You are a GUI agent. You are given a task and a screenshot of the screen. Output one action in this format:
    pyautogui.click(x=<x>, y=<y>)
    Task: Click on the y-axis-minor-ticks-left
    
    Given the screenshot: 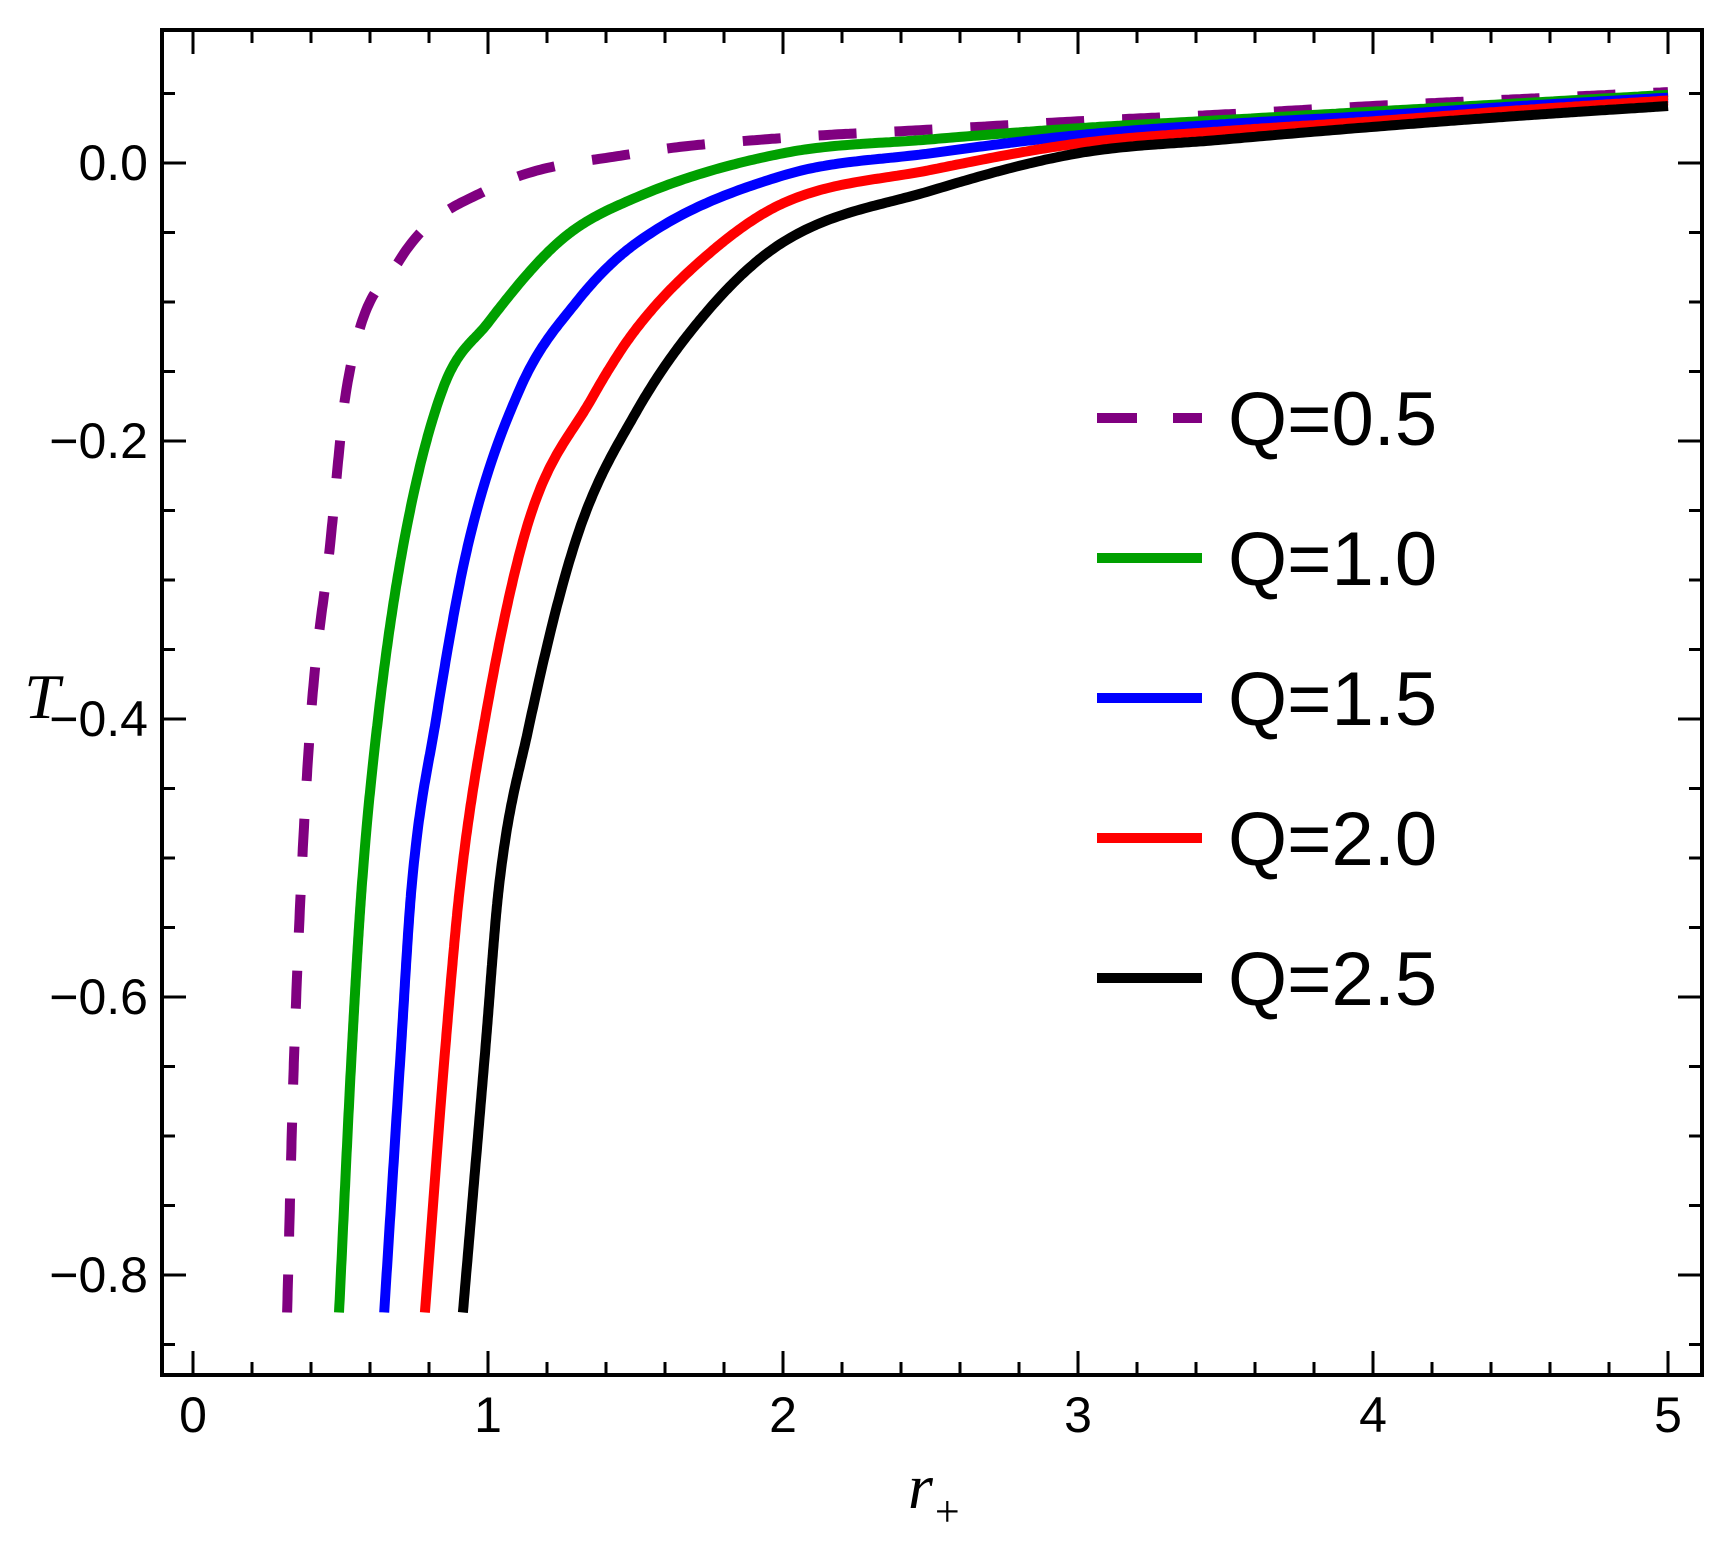 What is the action you would take?
    pyautogui.click(x=168, y=719)
    